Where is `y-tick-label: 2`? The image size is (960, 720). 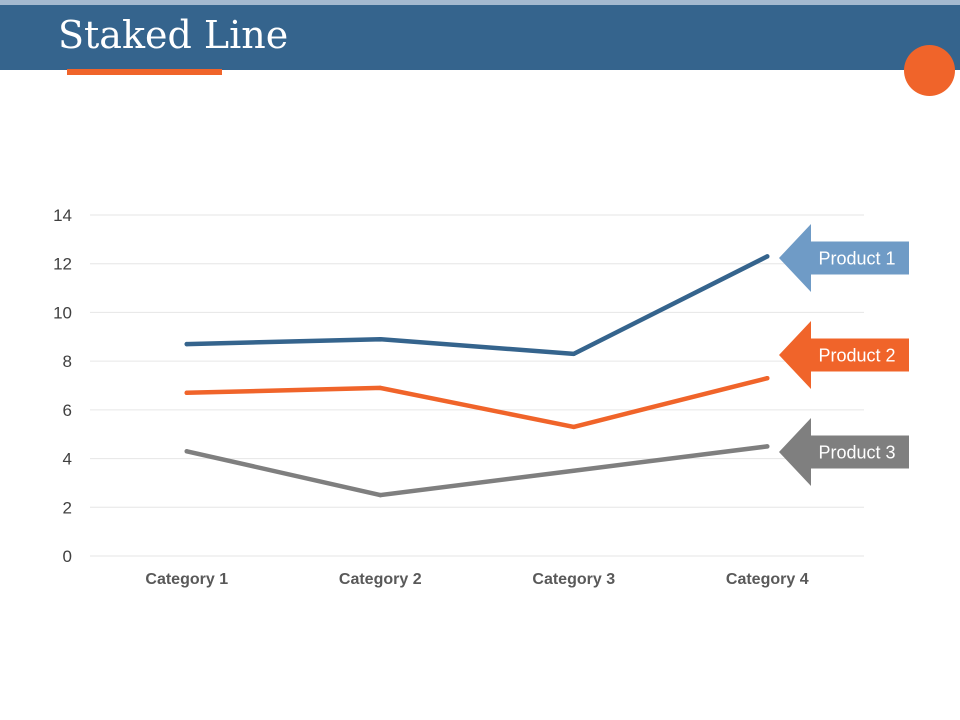 y-tick-label: 2 is located at coordinates (67, 507).